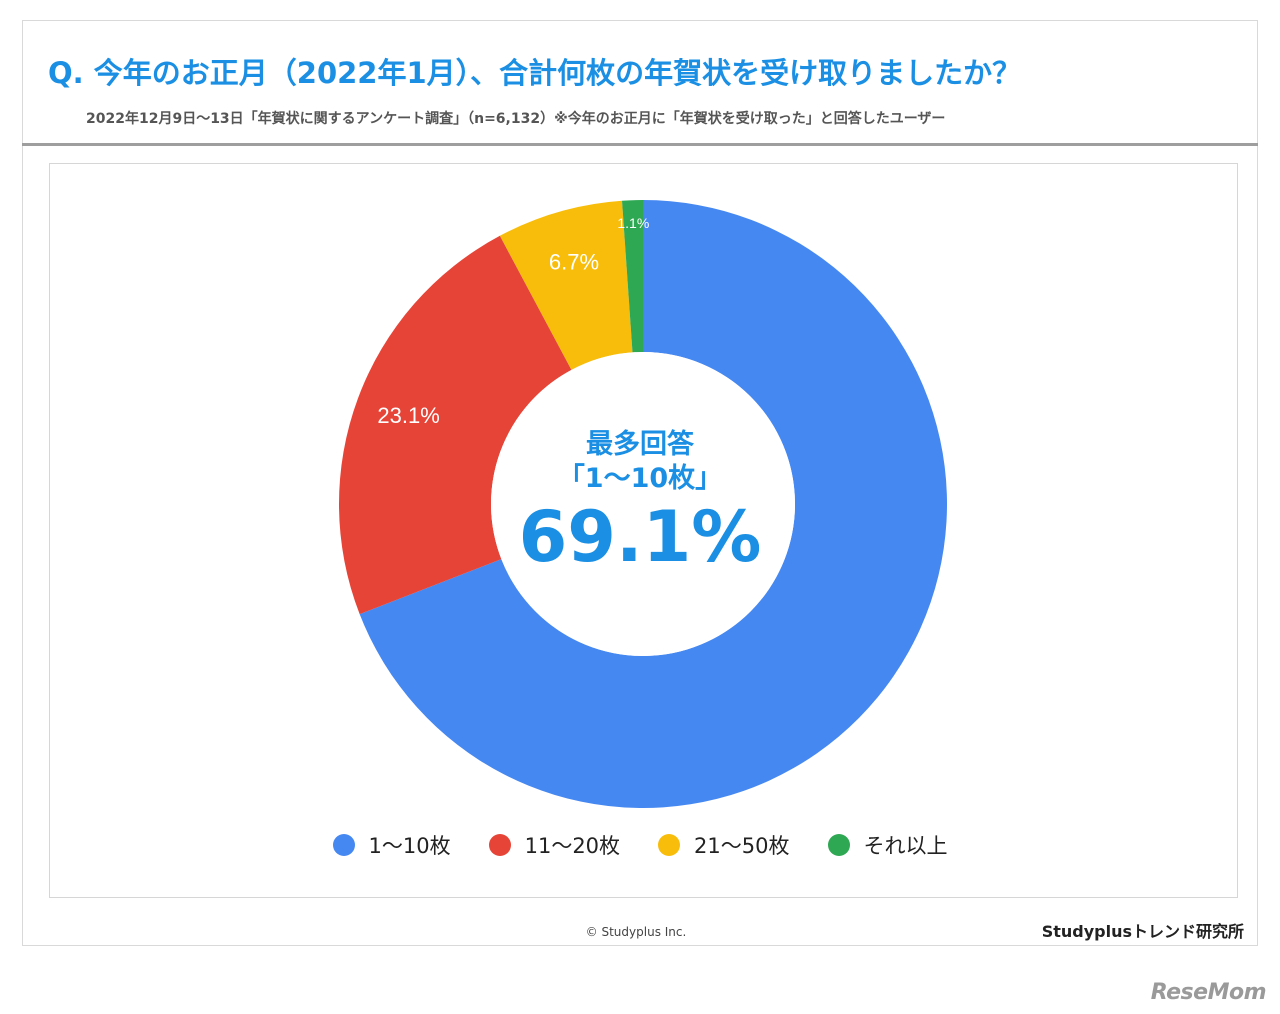  I want to click on chart-legend: 1〜10枚 11〜20枚 21〜50枚 それ以上, so click(640, 845).